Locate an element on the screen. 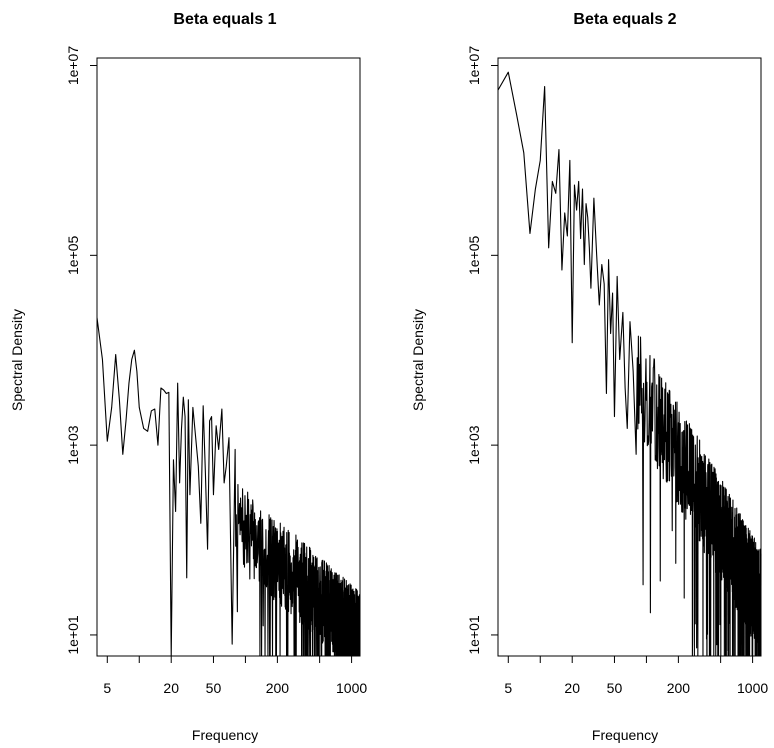  chart-1-x-axis-label: Frequency is located at coordinates (225, 735).